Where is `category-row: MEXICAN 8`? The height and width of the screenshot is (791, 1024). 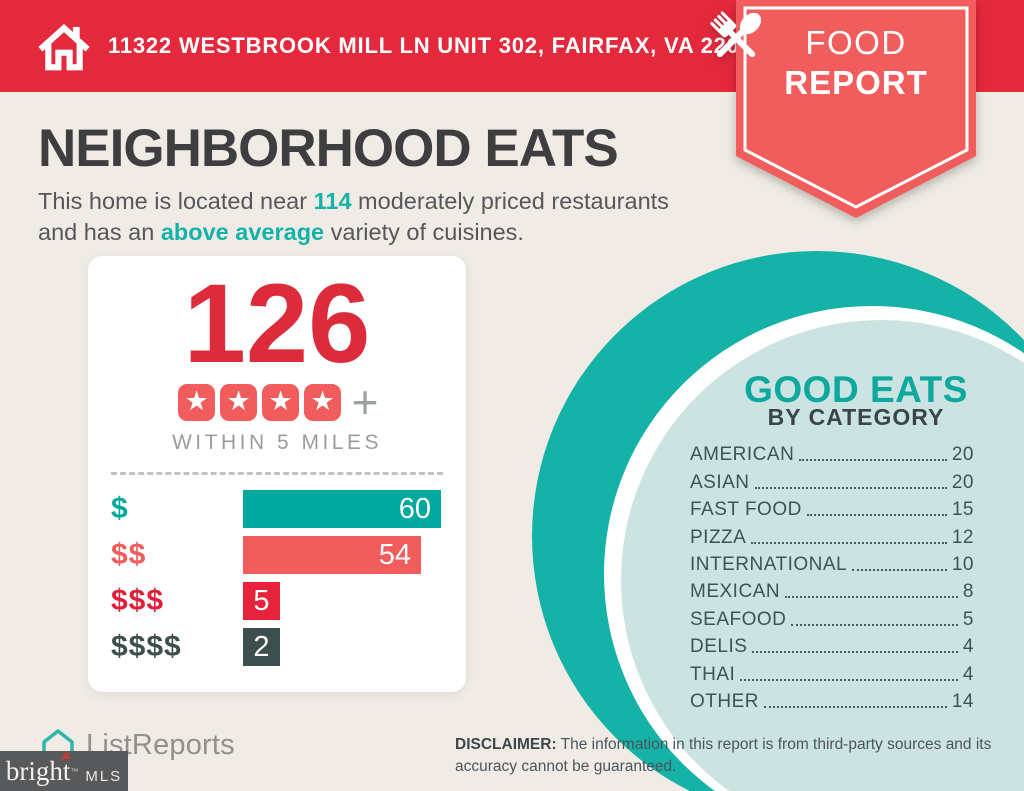 category-row: MEXICAN 8 is located at coordinates (832, 591).